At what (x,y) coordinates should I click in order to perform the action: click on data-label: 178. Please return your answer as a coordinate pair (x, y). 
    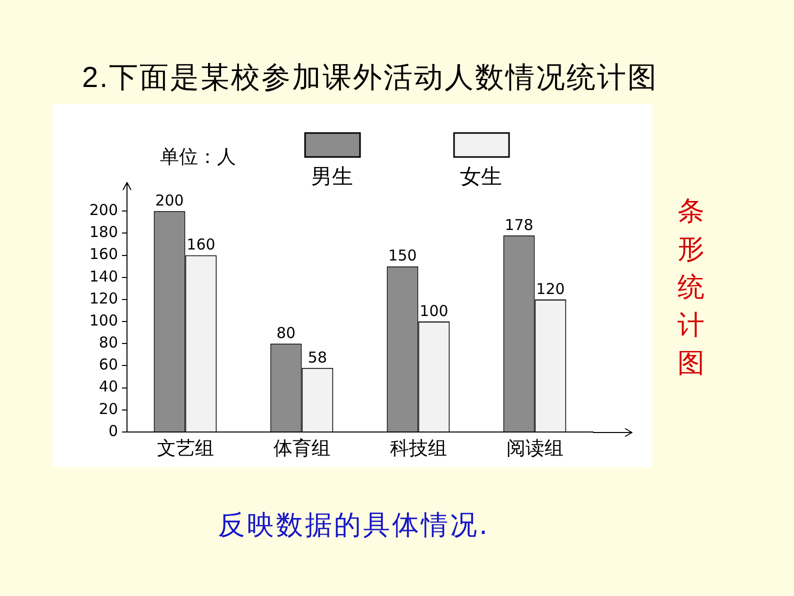
    Looking at the image, I should click on (519, 225).